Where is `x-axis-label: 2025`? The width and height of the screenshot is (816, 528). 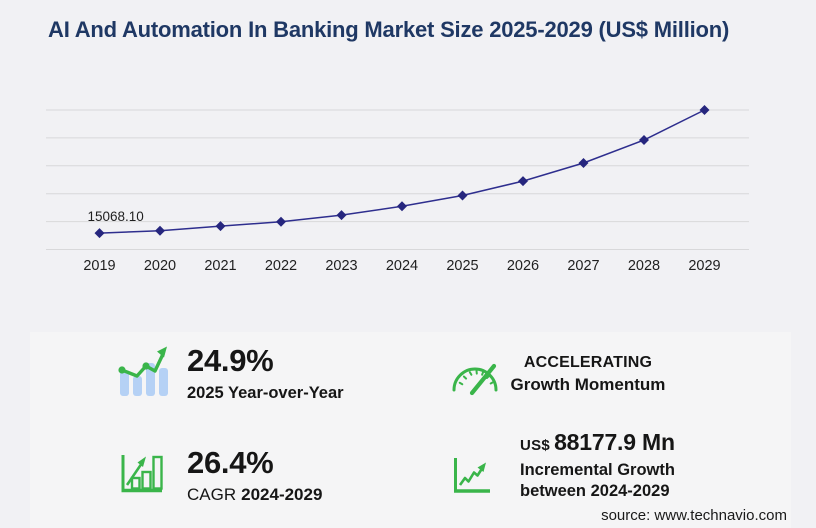
x-axis-label: 2025 is located at coordinates (462, 266).